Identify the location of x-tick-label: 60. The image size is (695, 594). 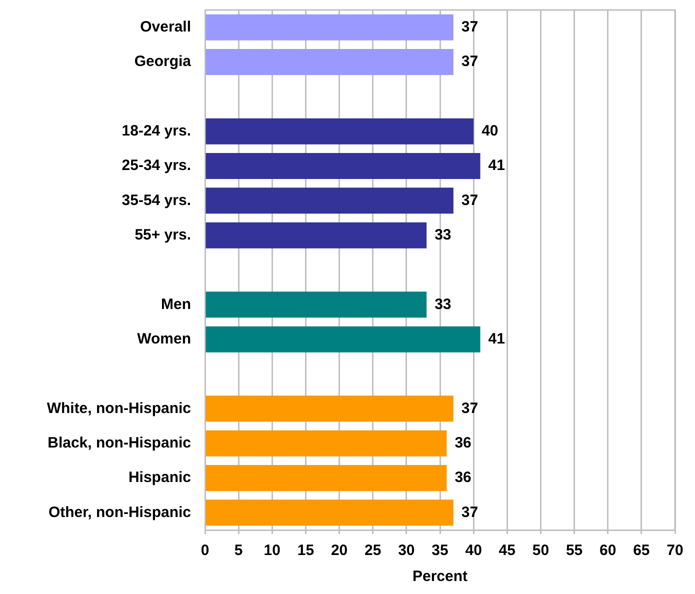
(608, 551).